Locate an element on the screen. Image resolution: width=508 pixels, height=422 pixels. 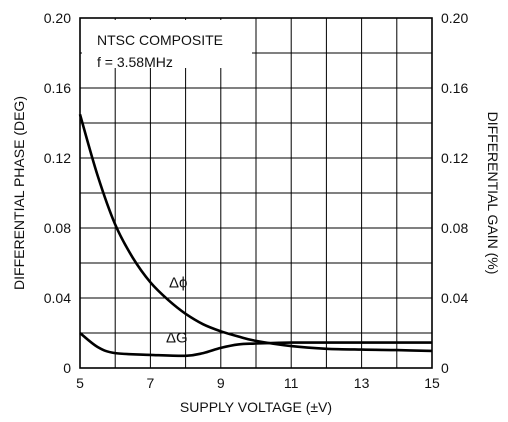
x-tick-label: 9 is located at coordinates (221, 383).